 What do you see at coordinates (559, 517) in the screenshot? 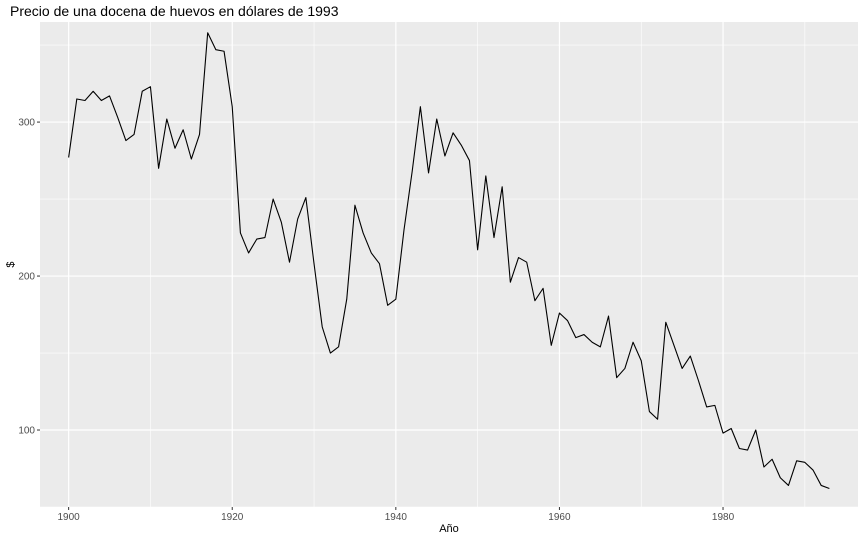
I see `x-tick-label: 1960` at bounding box center [559, 517].